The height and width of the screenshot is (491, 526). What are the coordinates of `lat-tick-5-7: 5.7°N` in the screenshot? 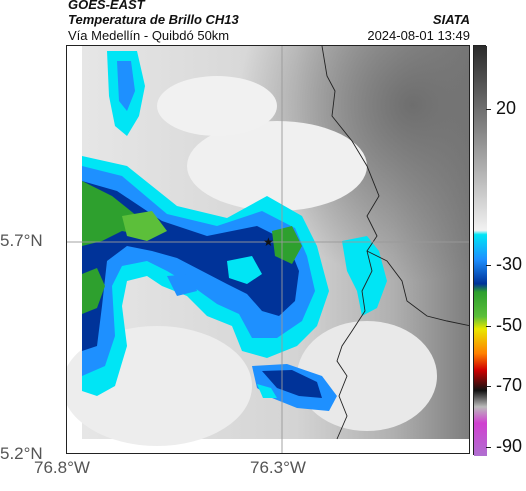 It's located at (21, 240).